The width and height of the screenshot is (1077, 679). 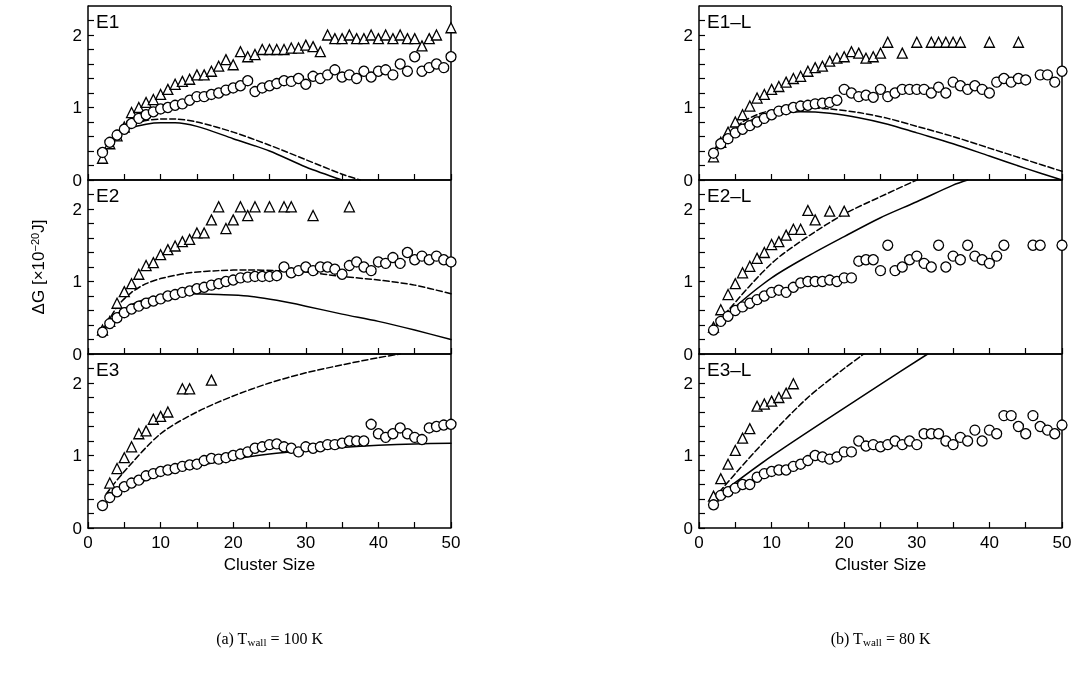 I want to click on x-tick-label: 30, so click(x=917, y=542).